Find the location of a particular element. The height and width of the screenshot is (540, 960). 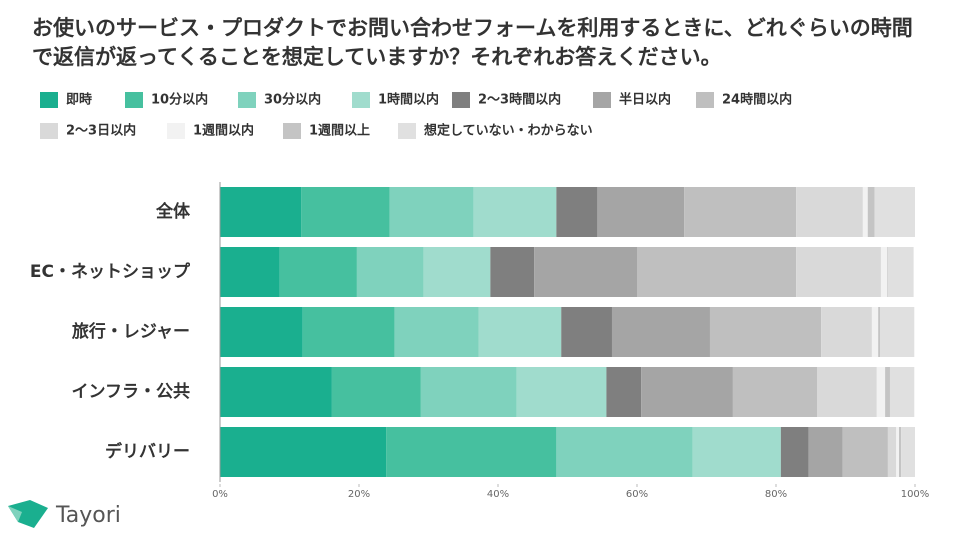

legend-label: 即時 is located at coordinates (79, 100).